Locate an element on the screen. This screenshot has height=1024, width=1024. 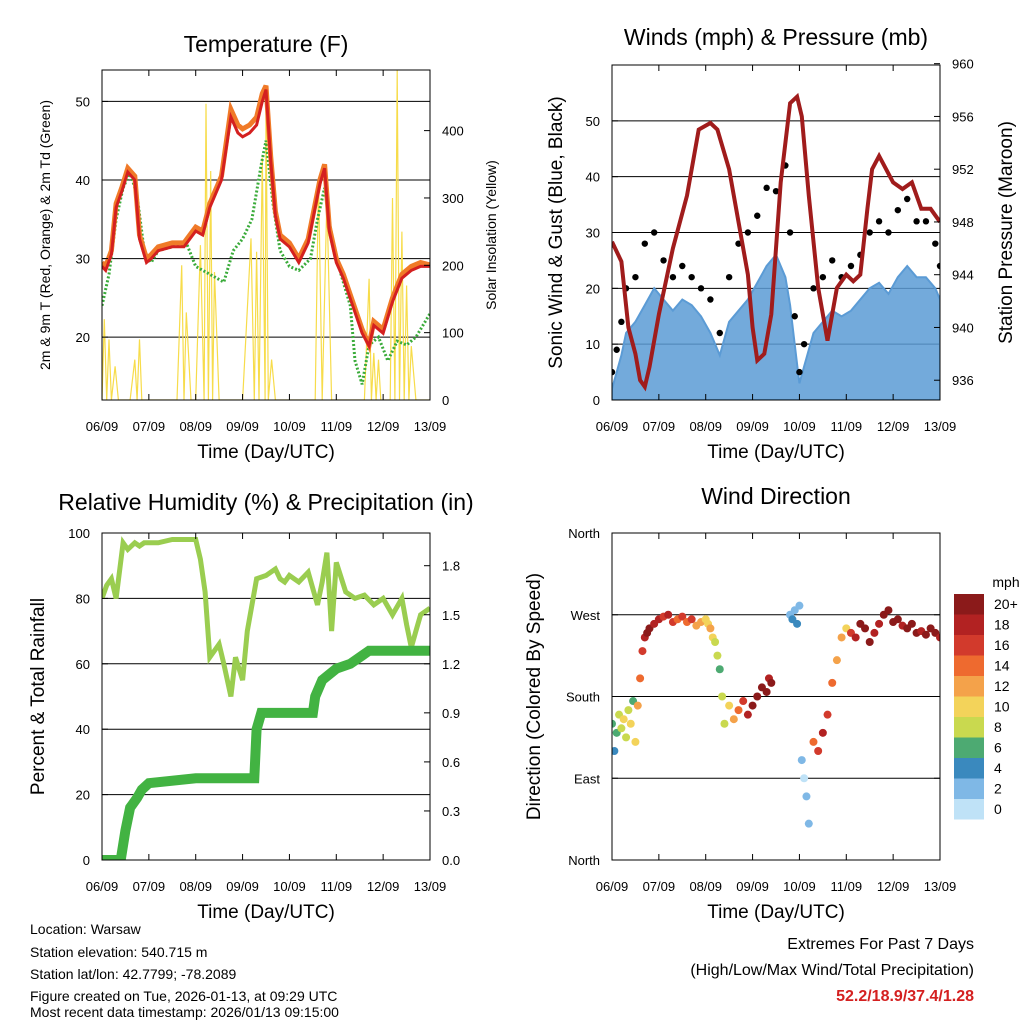
y2-tick-label: 0.6 is located at coordinates (451, 762).